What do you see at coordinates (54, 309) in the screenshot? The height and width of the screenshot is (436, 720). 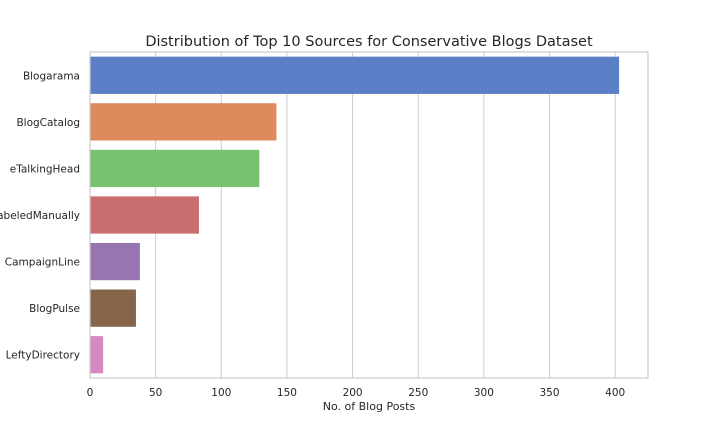 I see `y-tick-label: BlogPulse` at bounding box center [54, 309].